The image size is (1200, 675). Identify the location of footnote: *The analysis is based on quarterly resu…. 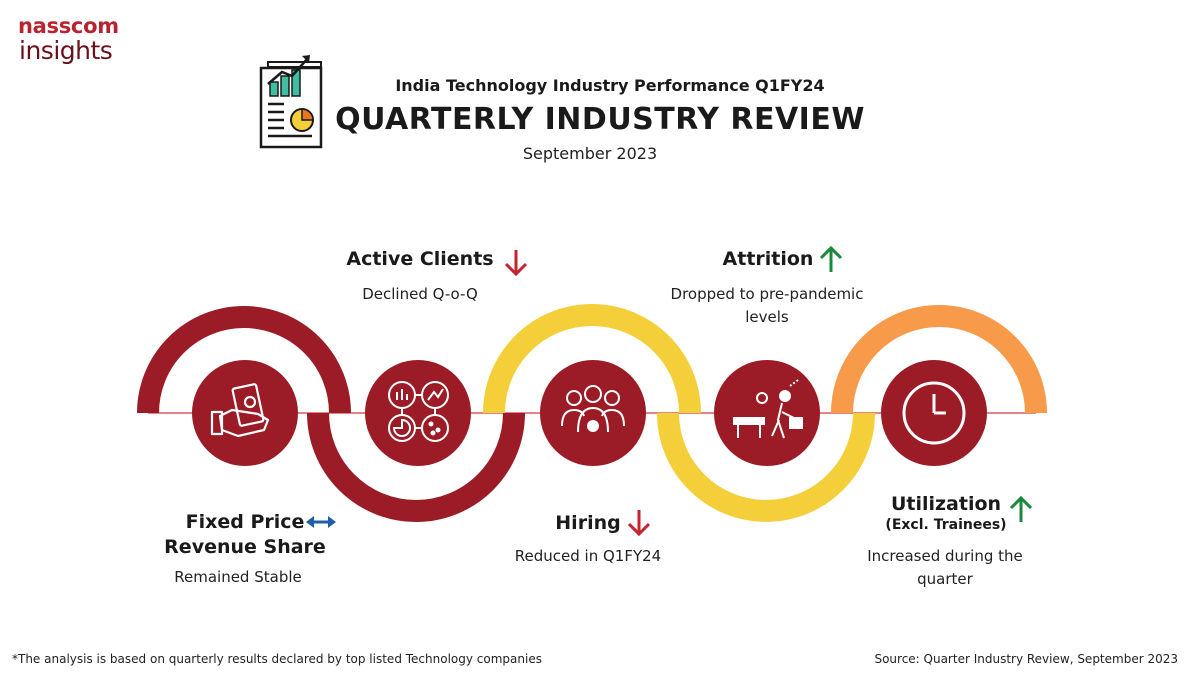
(277, 659).